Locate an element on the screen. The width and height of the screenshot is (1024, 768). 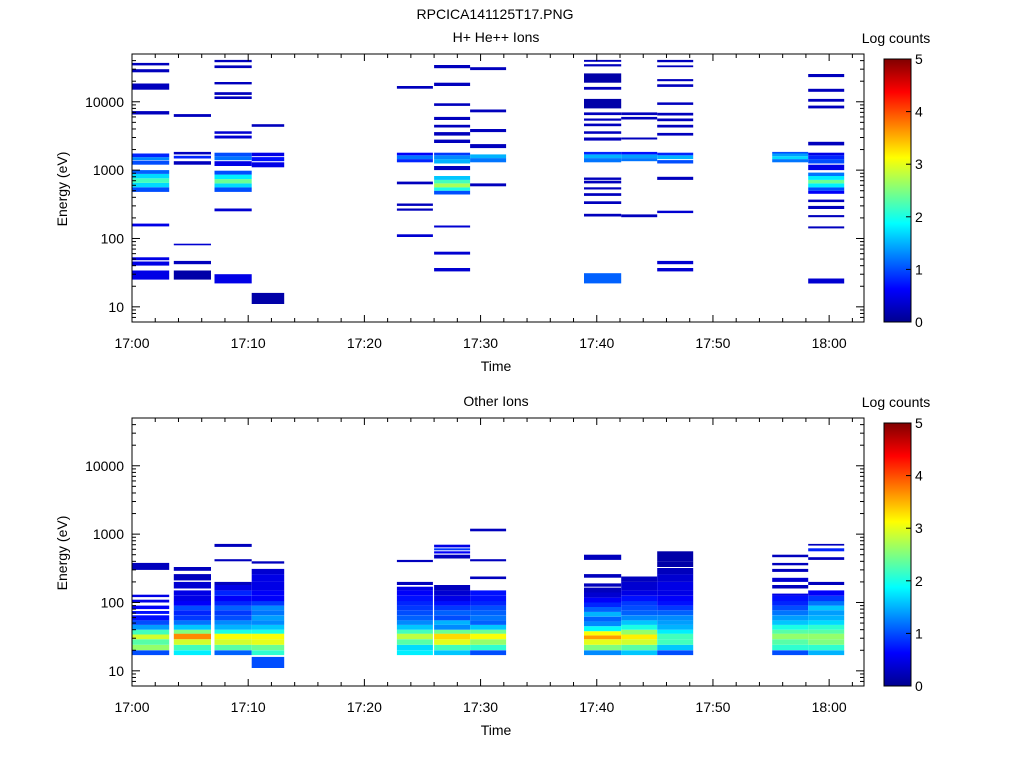
colorbar-ticks: 0 1 2 3 4 5 is located at coordinates (914, 190).